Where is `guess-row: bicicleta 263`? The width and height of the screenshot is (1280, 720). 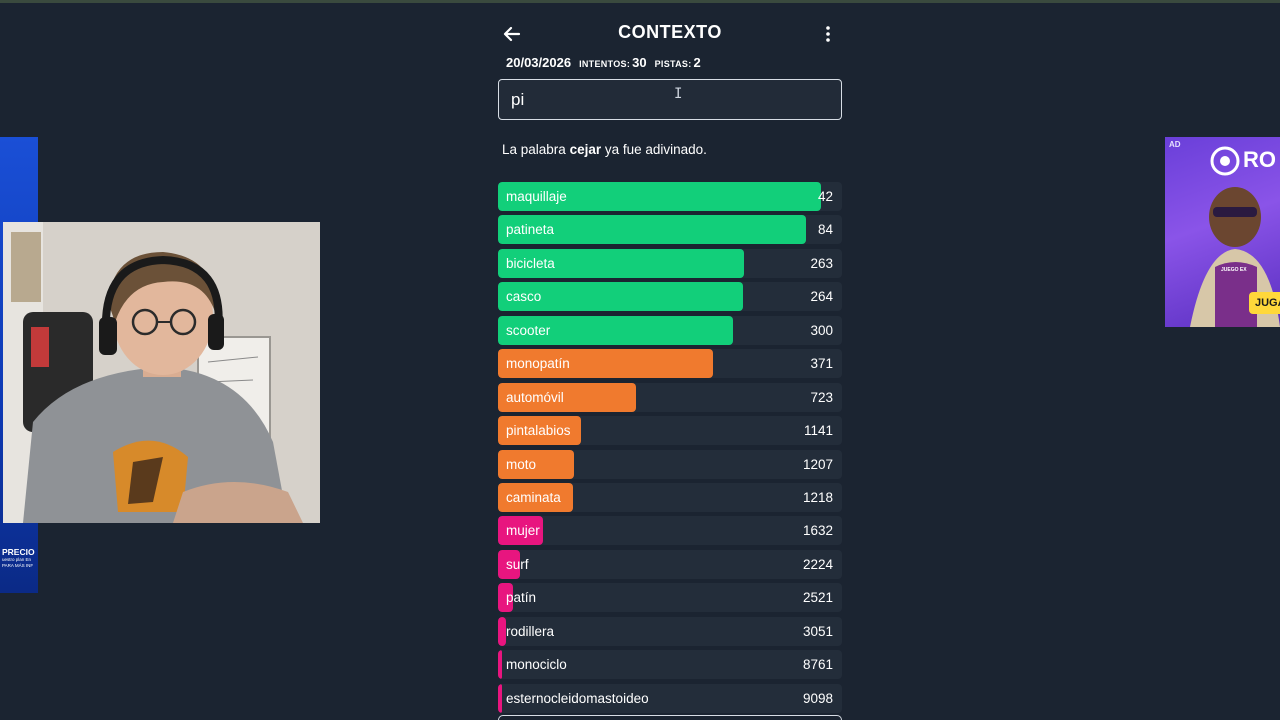
guess-row: bicicleta 263 is located at coordinates (670, 263).